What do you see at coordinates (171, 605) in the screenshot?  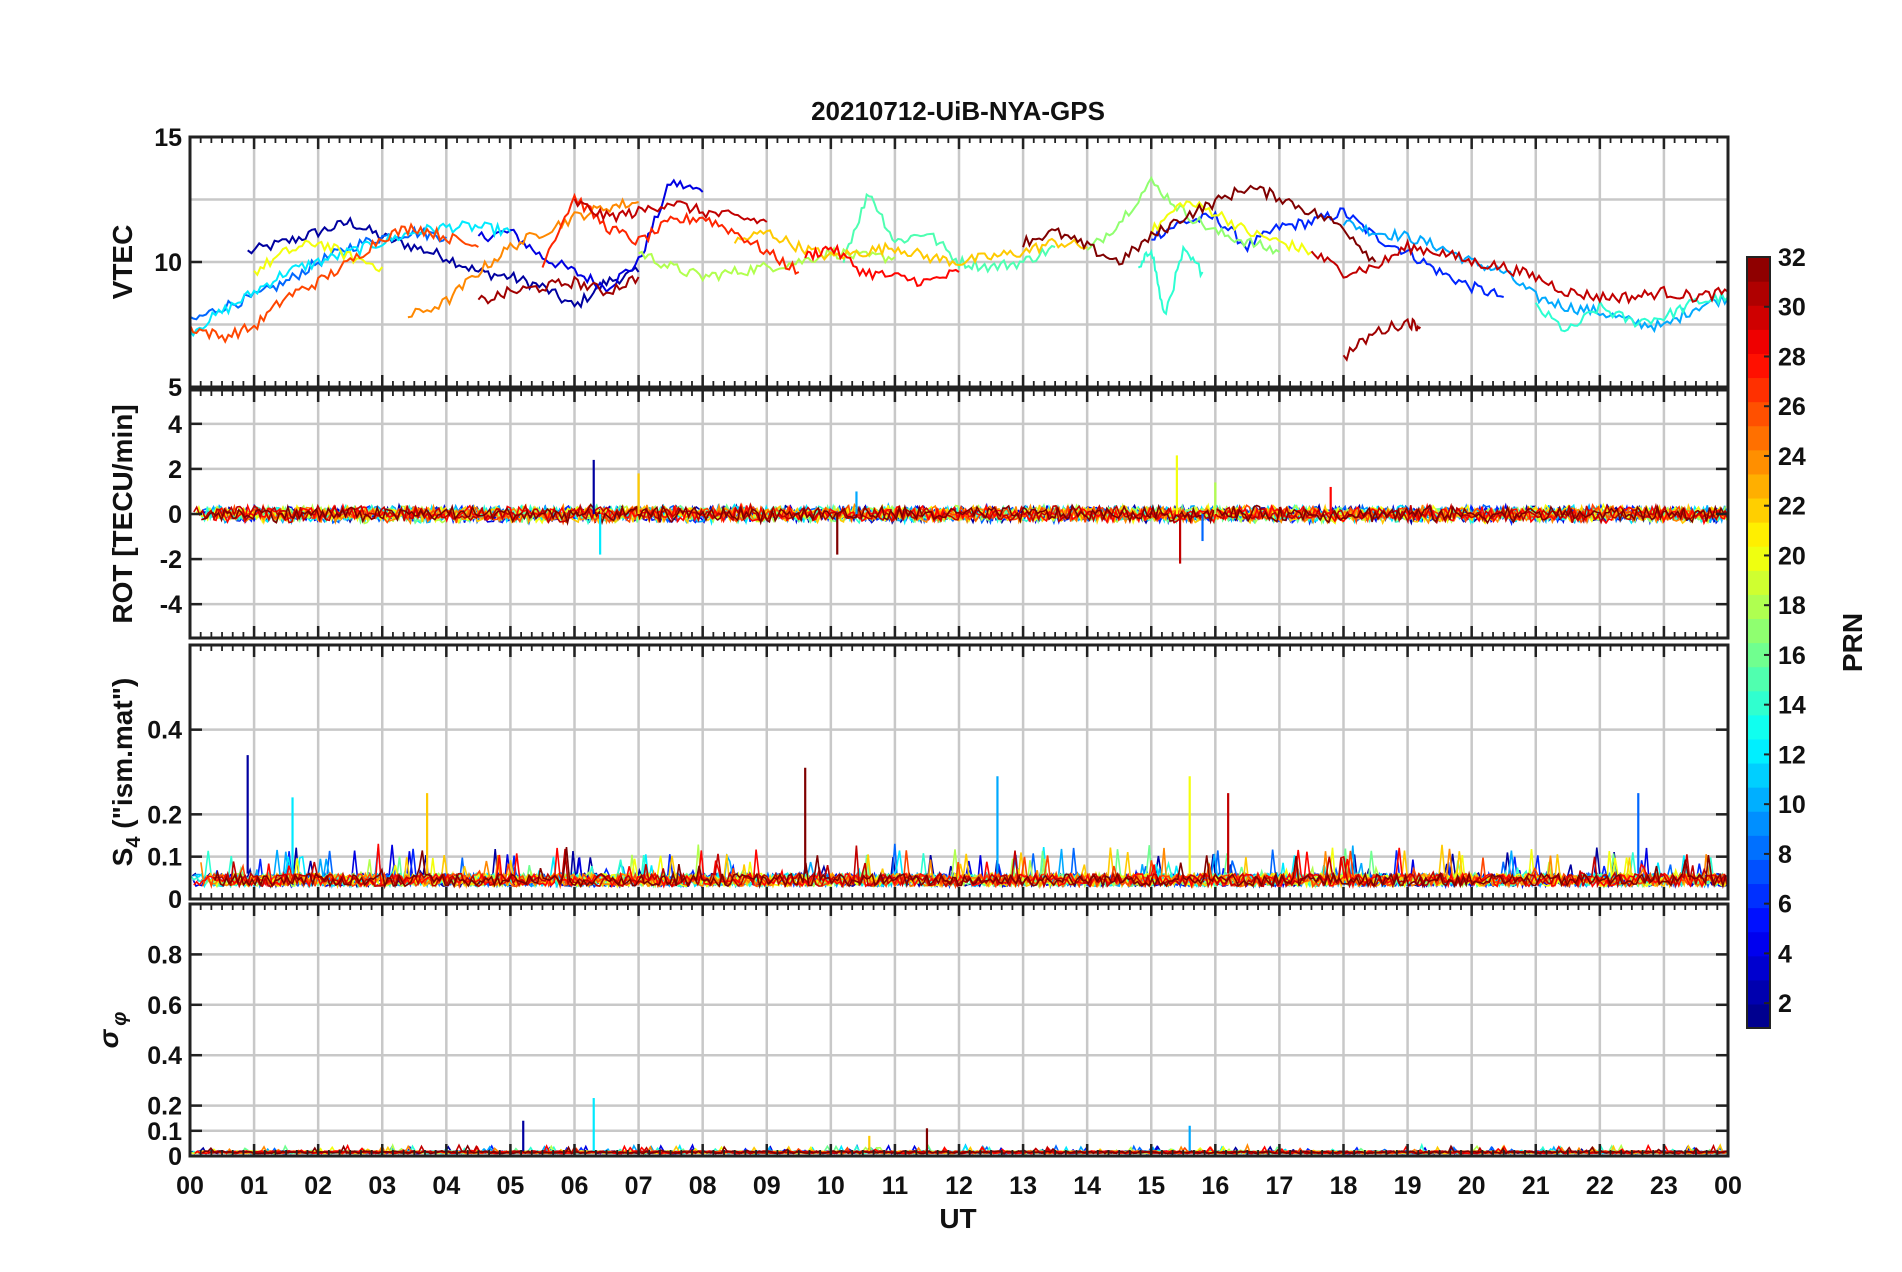 I see `y-tick-label: -4` at bounding box center [171, 605].